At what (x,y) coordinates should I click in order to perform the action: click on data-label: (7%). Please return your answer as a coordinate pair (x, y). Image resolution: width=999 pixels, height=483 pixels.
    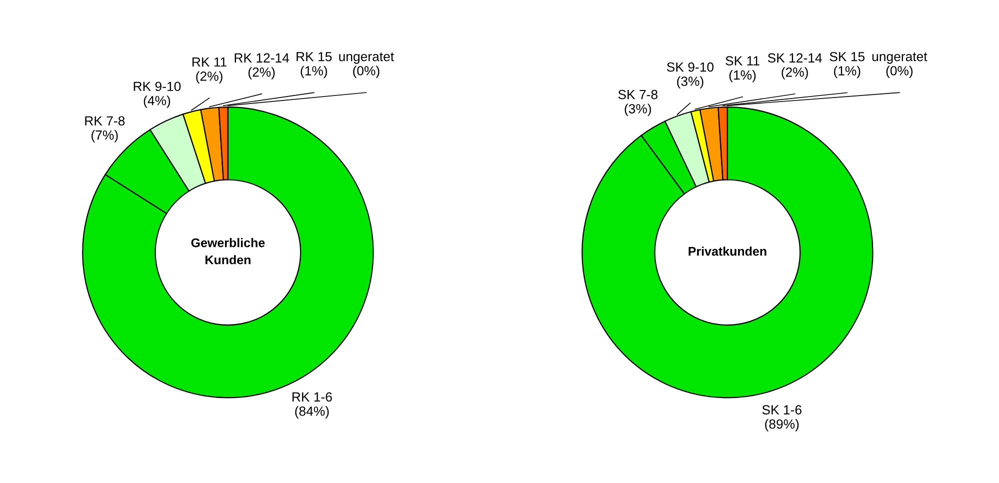
    Looking at the image, I should click on (105, 136).